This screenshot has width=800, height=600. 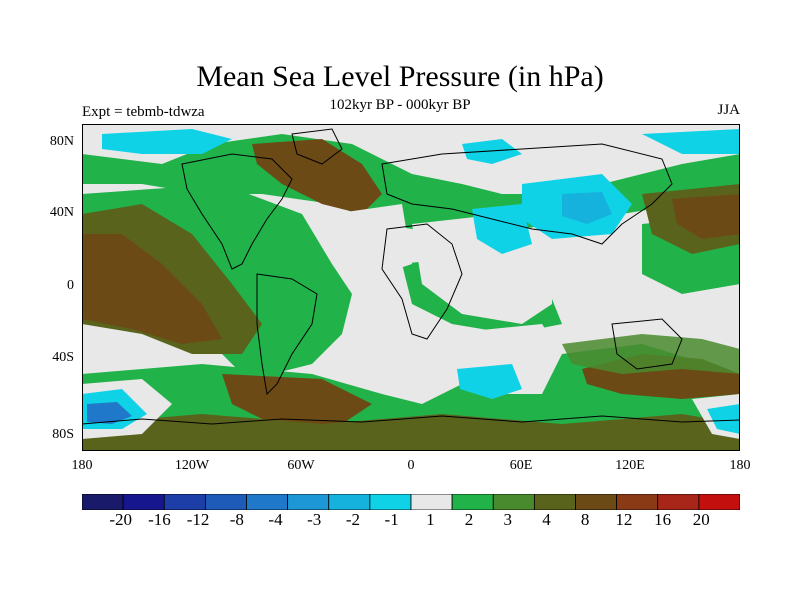 What do you see at coordinates (61, 212) in the screenshot?
I see `lat-label-40n: 40N` at bounding box center [61, 212].